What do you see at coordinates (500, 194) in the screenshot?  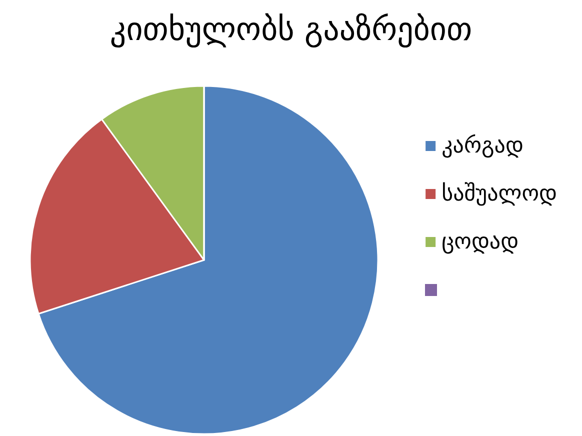 I see `legend-label: საშუალოდ` at bounding box center [500, 194].